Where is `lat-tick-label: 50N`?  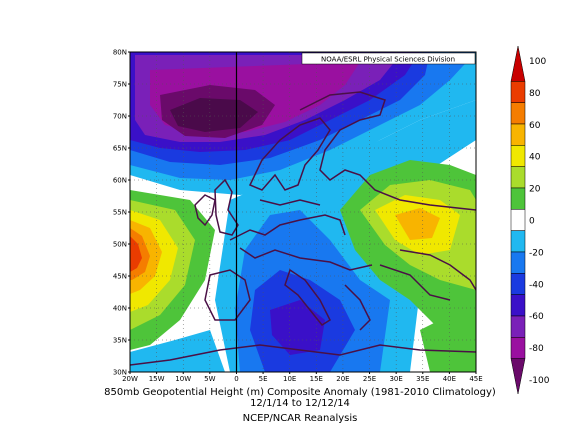 lat-tick-label: 50N is located at coordinates (120, 245).